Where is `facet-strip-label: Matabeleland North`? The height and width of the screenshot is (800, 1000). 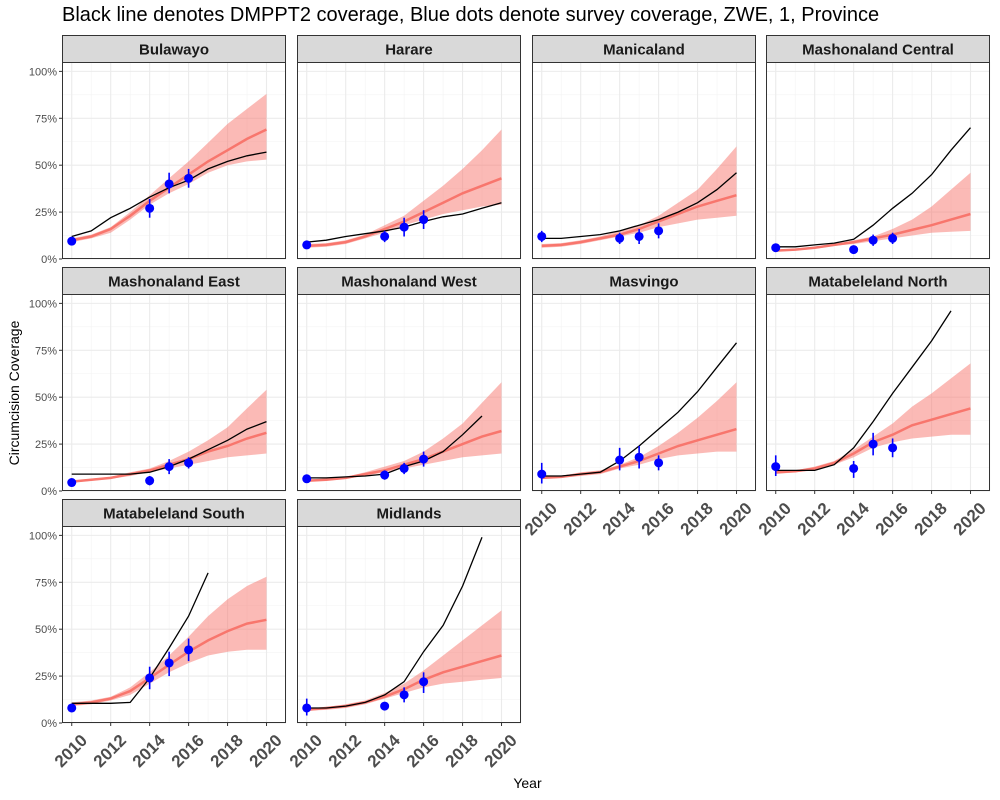 facet-strip-label: Matabeleland North is located at coordinates (877, 282).